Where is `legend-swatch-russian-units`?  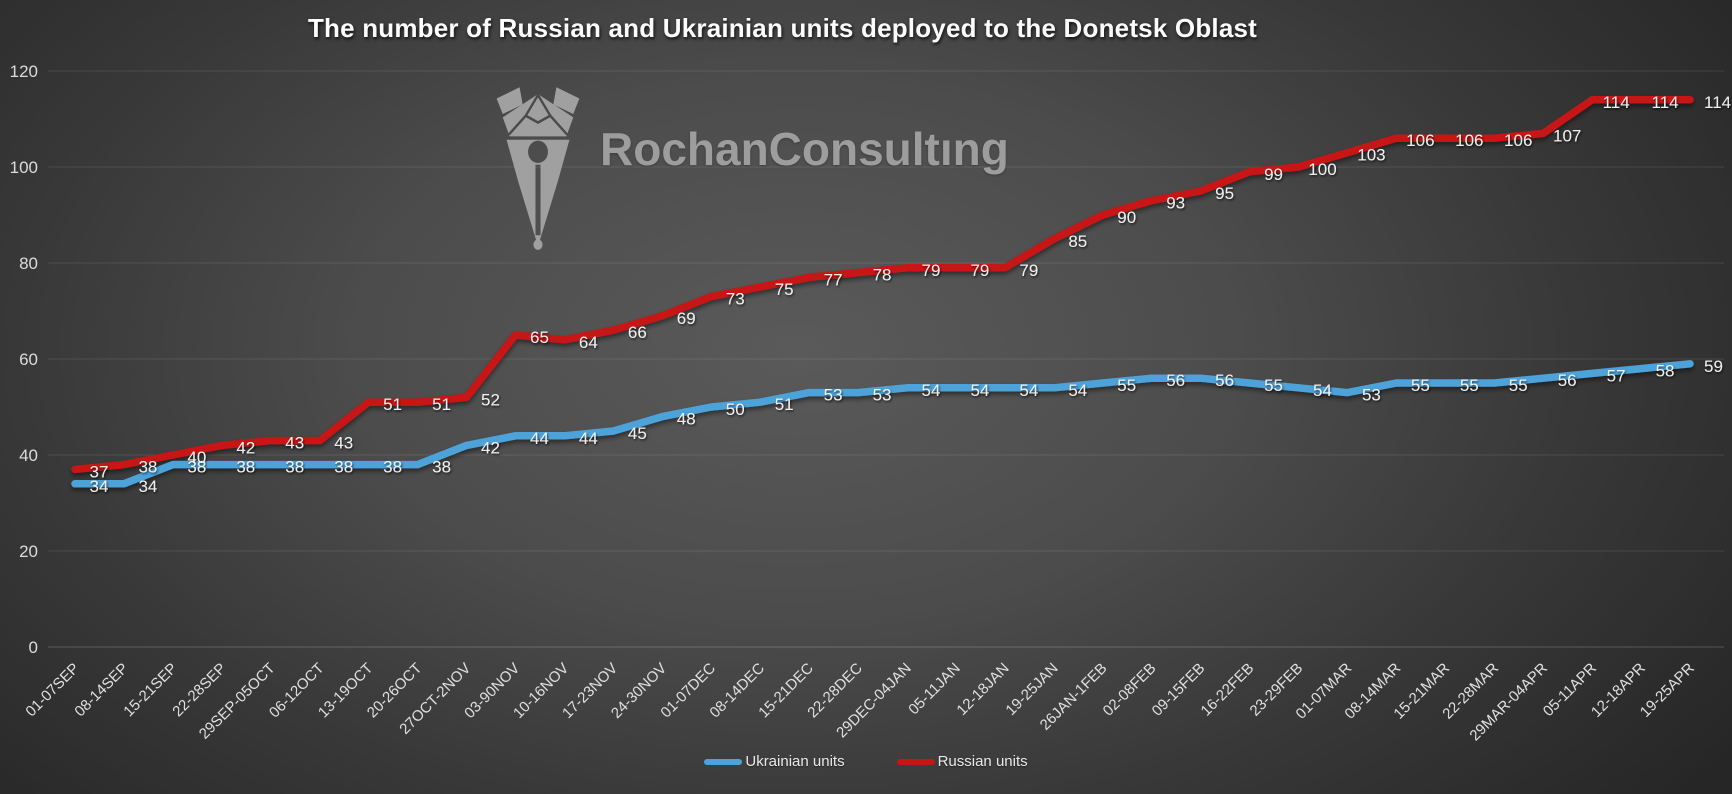 legend-swatch-russian-units is located at coordinates (915, 761).